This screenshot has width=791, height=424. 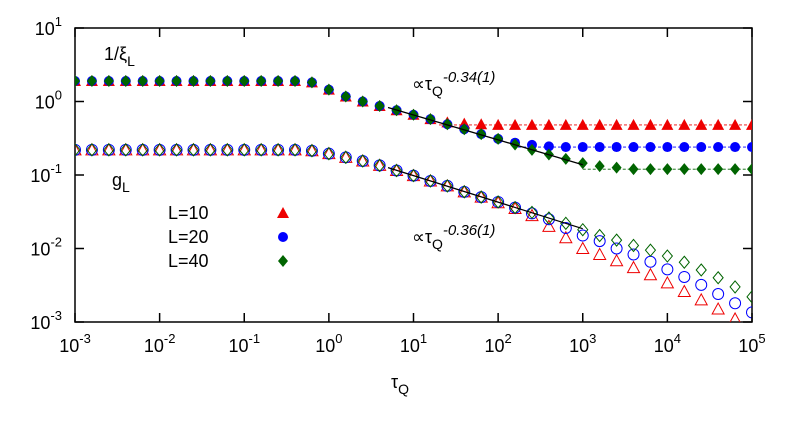 I want to click on x-tick-label: 10⁴, so click(x=667, y=343).